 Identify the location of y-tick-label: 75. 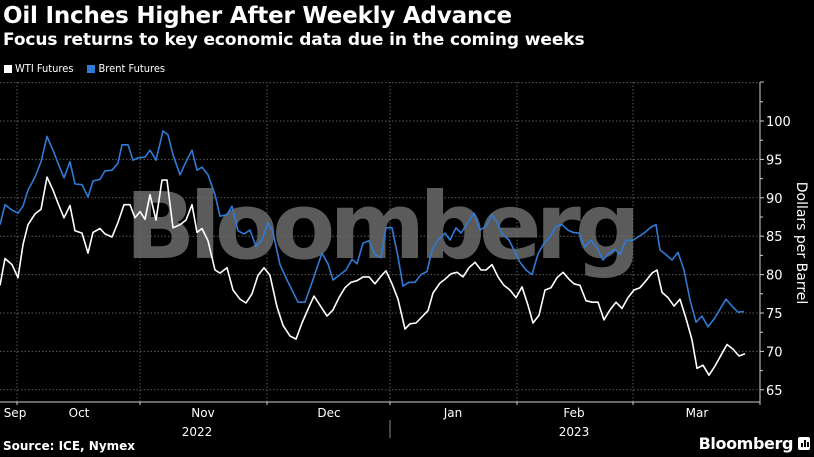
(774, 314).